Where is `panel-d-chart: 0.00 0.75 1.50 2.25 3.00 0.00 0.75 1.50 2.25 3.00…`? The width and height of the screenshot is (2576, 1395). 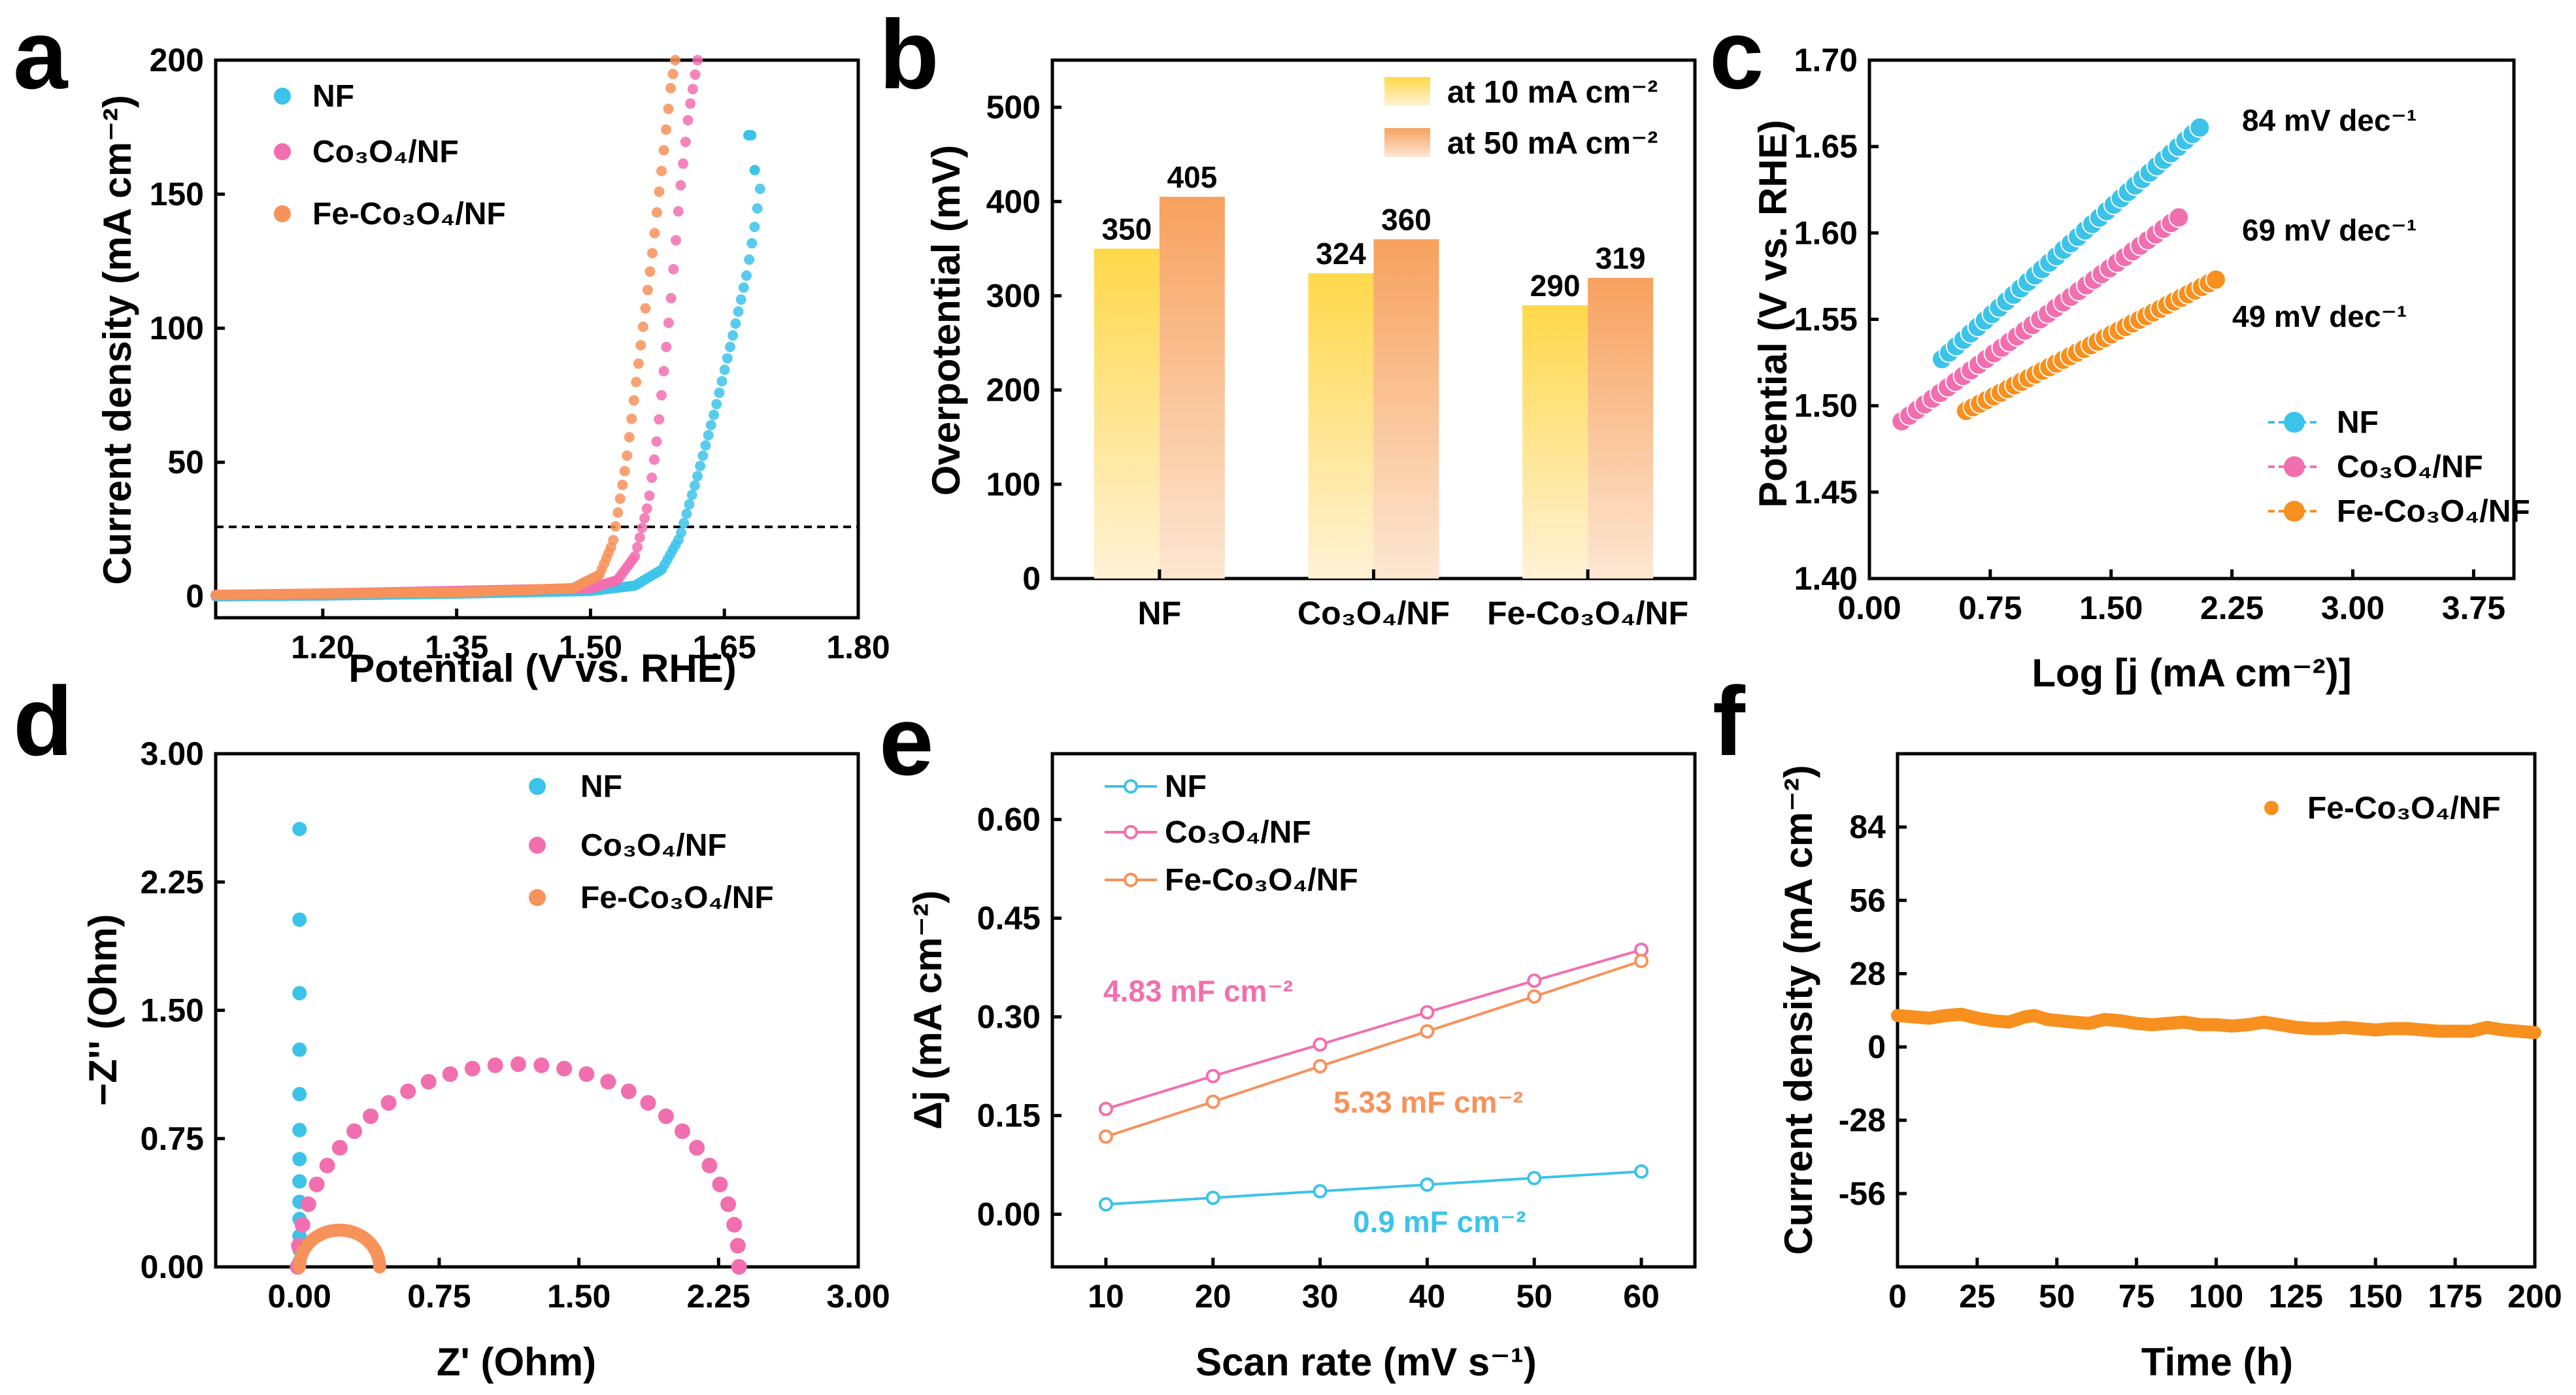 panel-d-chart: 0.00 0.75 1.50 2.25 3.00 0.00 0.75 1.50 2.25 3.00… is located at coordinates (486, 1059).